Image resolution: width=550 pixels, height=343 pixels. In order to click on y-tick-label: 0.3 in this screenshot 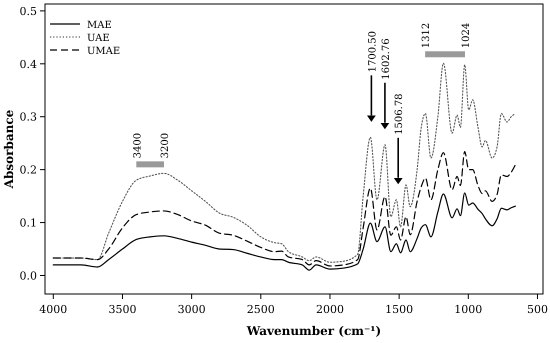, I will do `click(28, 117)`.